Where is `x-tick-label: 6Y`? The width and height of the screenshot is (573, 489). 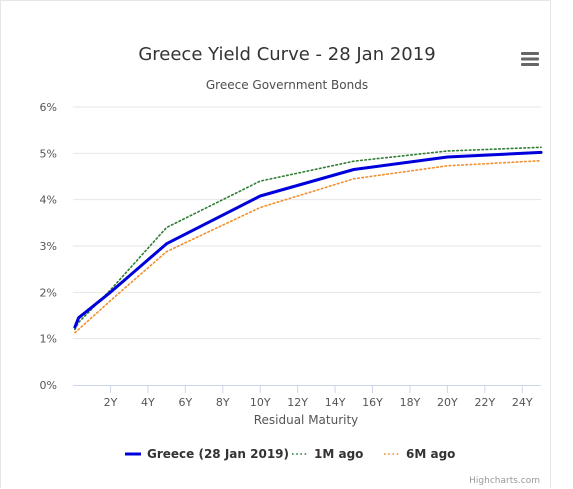
x-tick-label: 6Y is located at coordinates (185, 402).